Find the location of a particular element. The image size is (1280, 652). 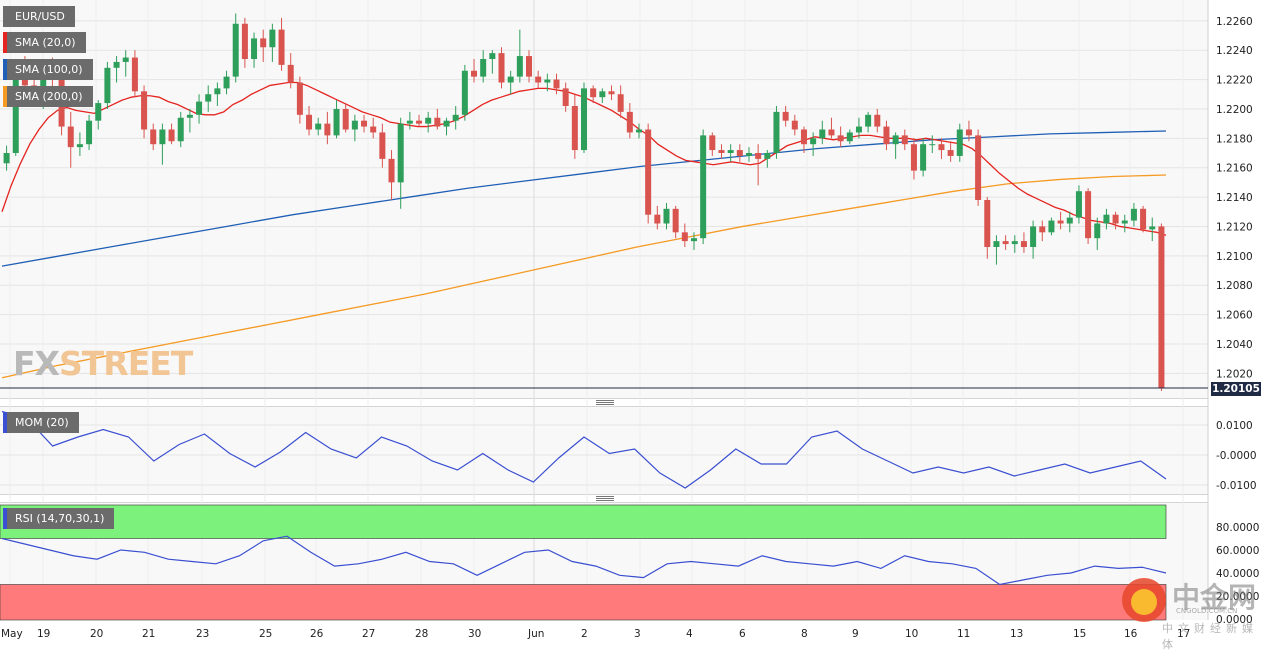

sma200-swatch is located at coordinates (5, 96).